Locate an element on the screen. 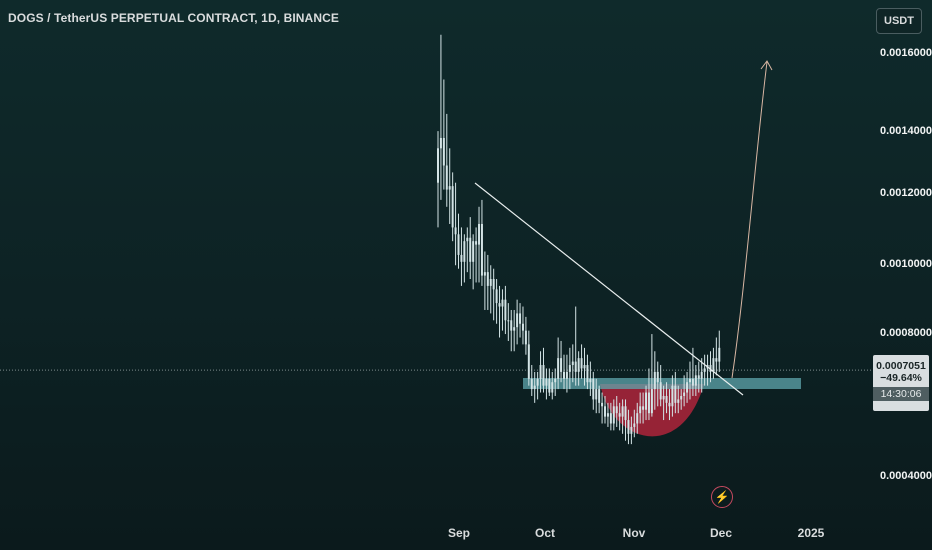 The width and height of the screenshot is (932, 550). y-tick-label: 0.0010000 is located at coordinates (906, 264).